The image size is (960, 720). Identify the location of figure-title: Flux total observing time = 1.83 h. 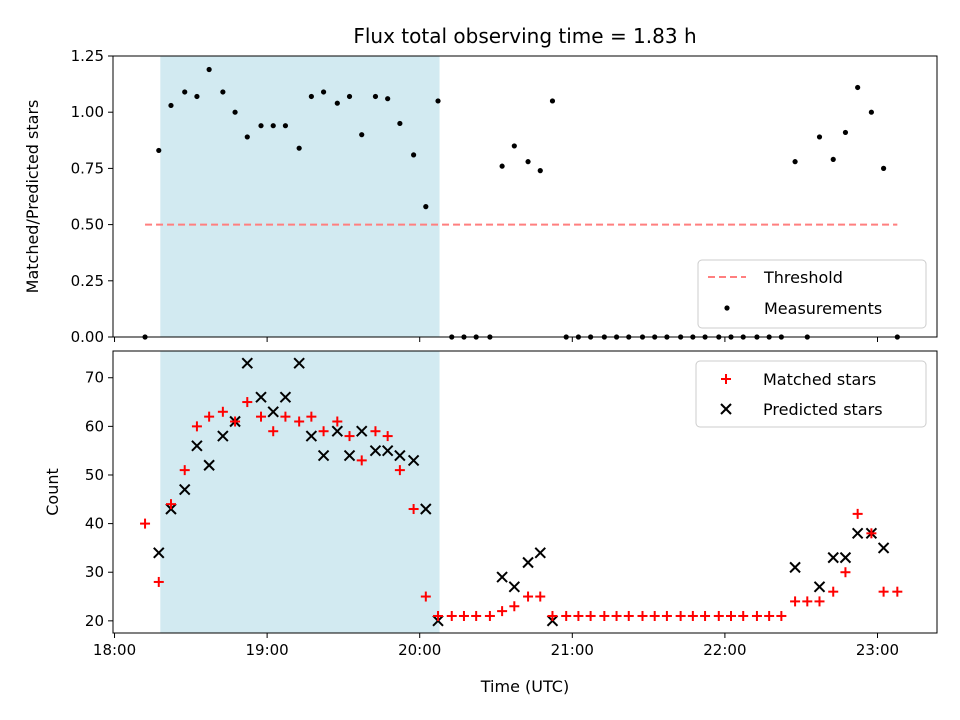
(524, 36).